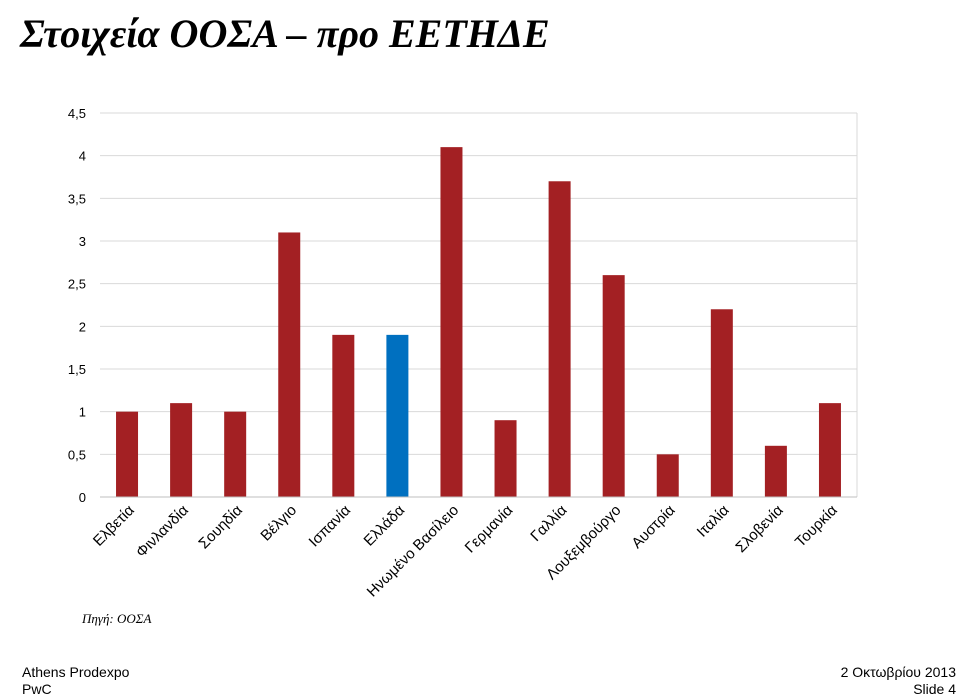 This screenshot has height=698, width=960. I want to click on y-tick-label: 1, so click(82, 412).